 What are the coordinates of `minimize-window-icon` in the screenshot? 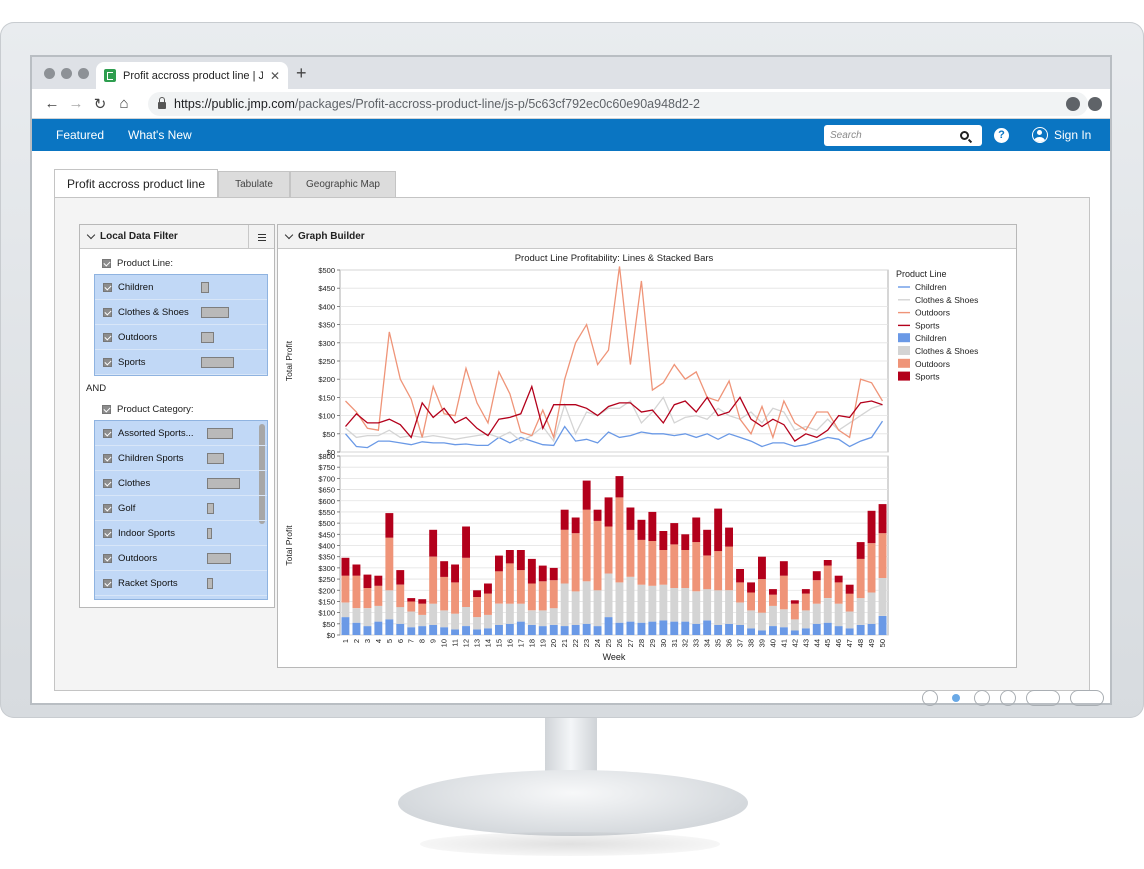 It's located at (66, 73).